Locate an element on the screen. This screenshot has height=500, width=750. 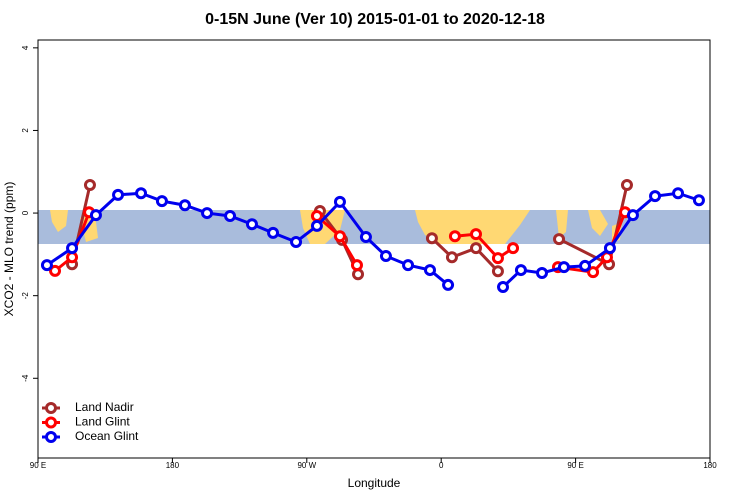
y-tick-label: 0 is located at coordinates (25, 212).